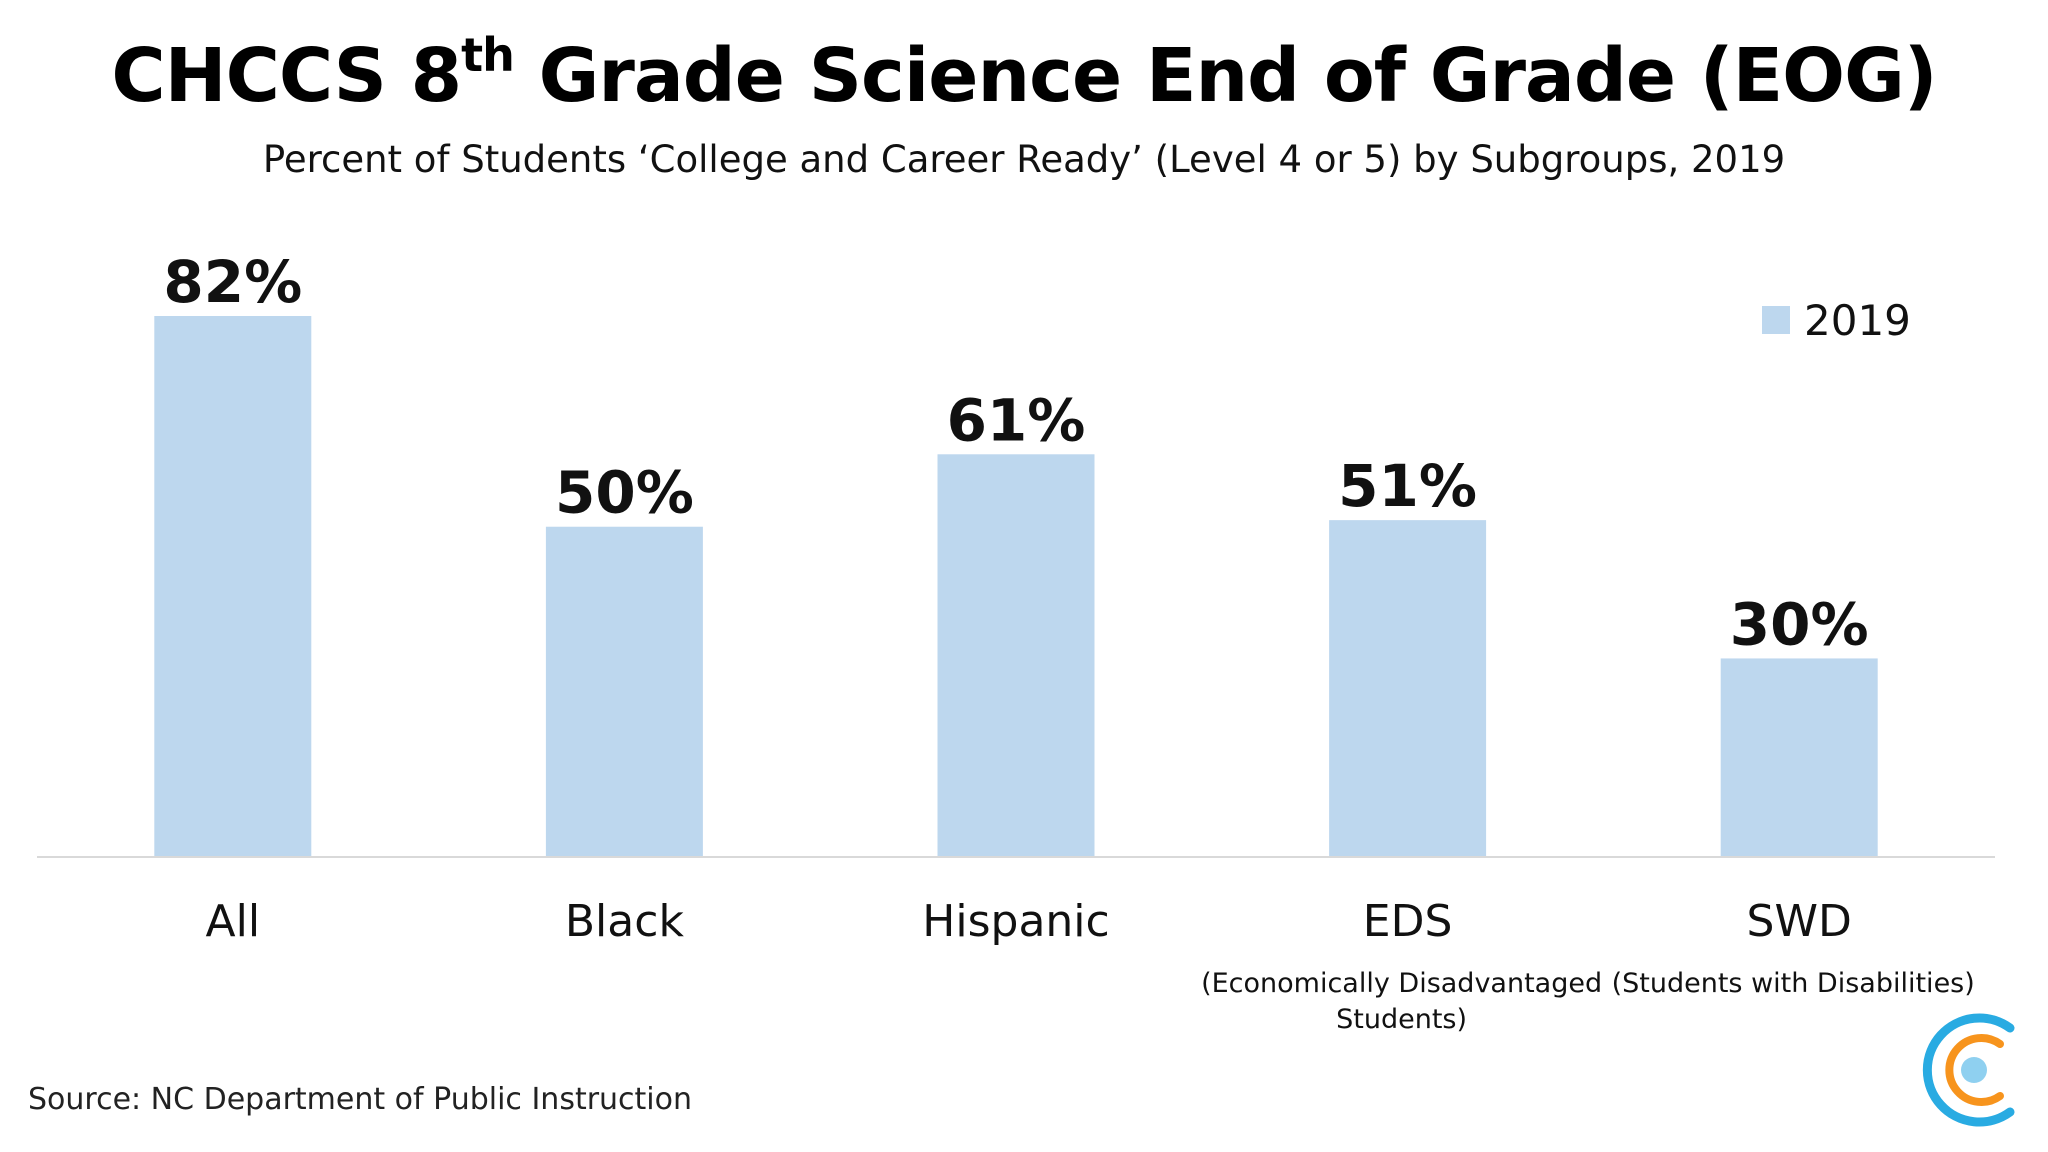  What do you see at coordinates (1016, 420) in the screenshot?
I see `value-label-hispanic: 61%` at bounding box center [1016, 420].